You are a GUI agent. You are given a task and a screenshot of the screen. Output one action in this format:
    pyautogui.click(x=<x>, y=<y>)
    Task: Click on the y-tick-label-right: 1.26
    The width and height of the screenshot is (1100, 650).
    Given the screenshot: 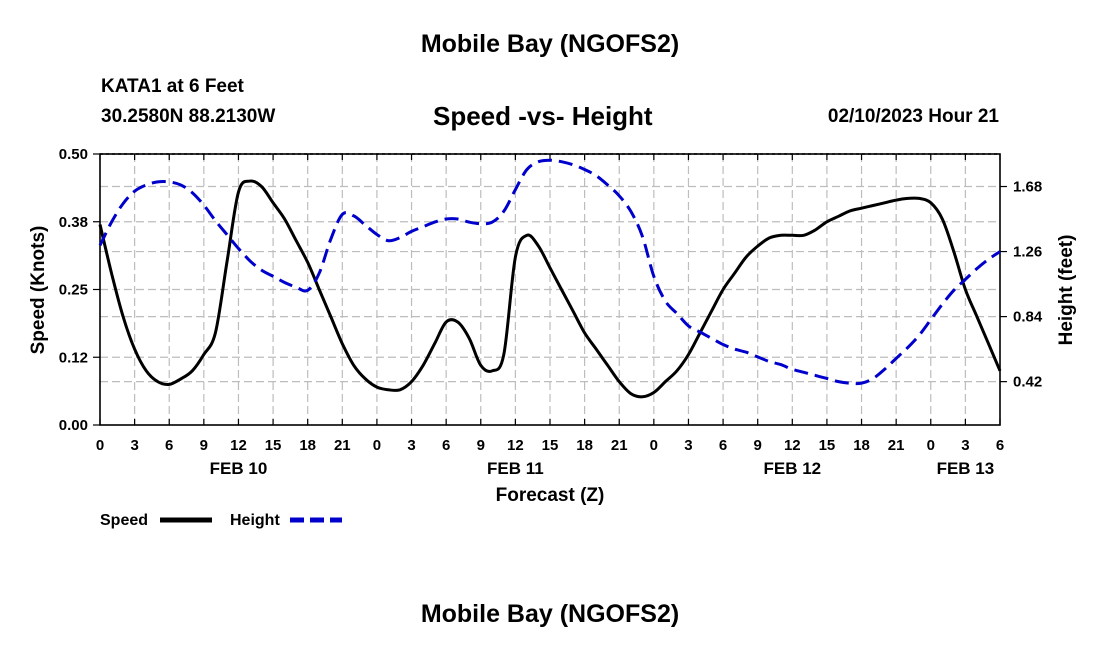 What is the action you would take?
    pyautogui.click(x=1027, y=252)
    